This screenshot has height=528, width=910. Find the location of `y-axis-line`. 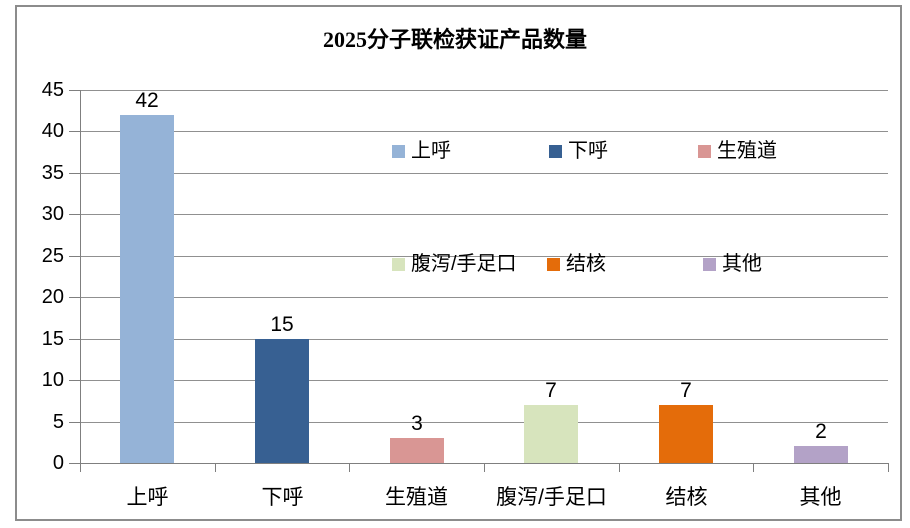

y-axis-line is located at coordinates (80, 276).